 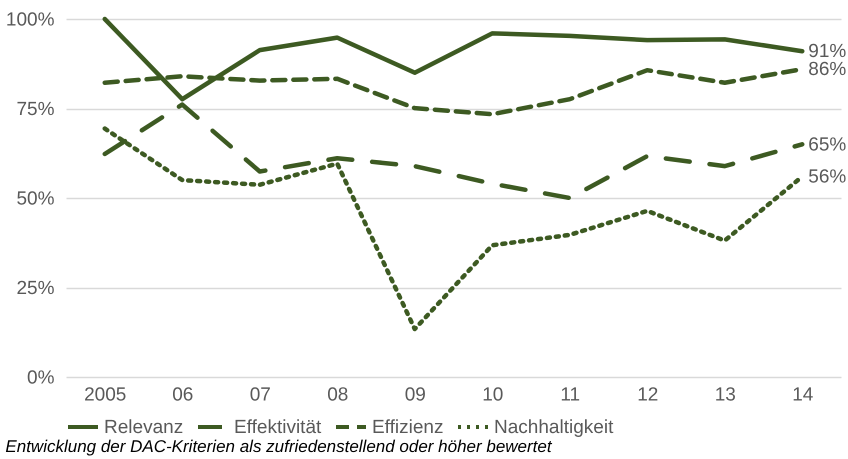 What do you see at coordinates (554, 427) in the screenshot?
I see `legend-label: Nachhaltigkeit` at bounding box center [554, 427].